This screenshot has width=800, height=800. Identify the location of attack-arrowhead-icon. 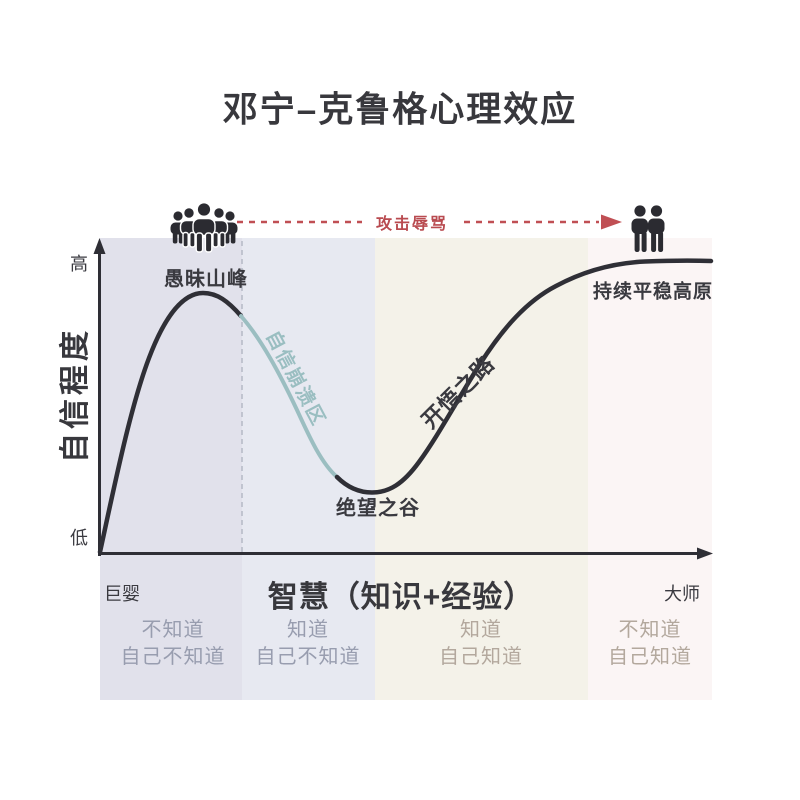
(611, 222).